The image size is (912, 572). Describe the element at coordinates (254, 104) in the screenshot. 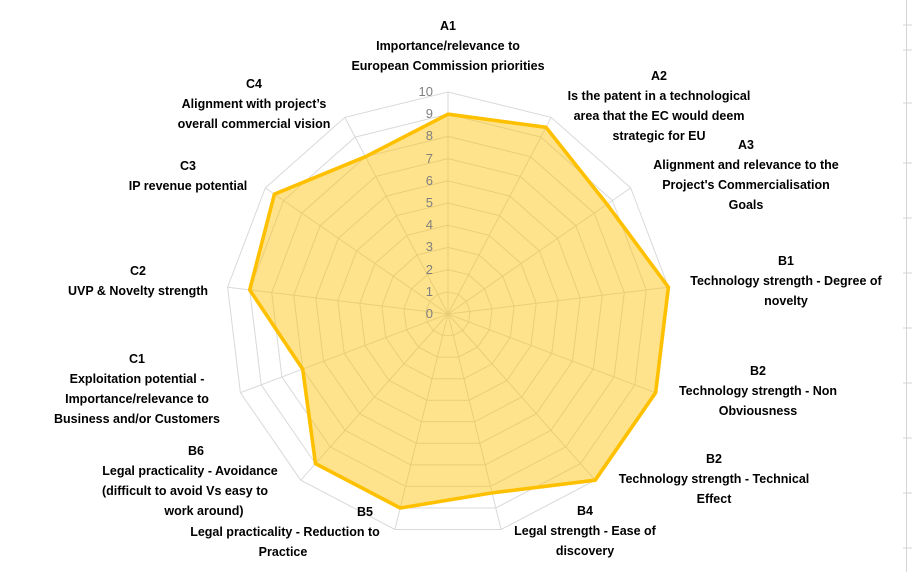

I see `category-label-c4-line1: Alignment with project’s` at that location.